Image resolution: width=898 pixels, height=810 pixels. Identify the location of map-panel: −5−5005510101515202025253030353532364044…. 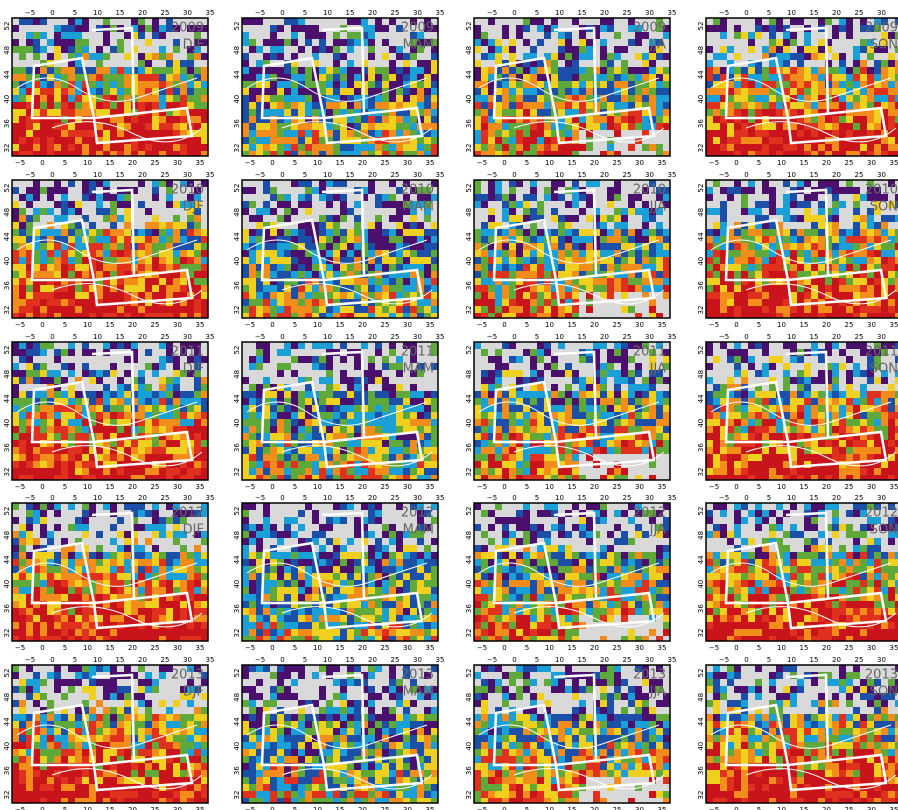
(108, 88).